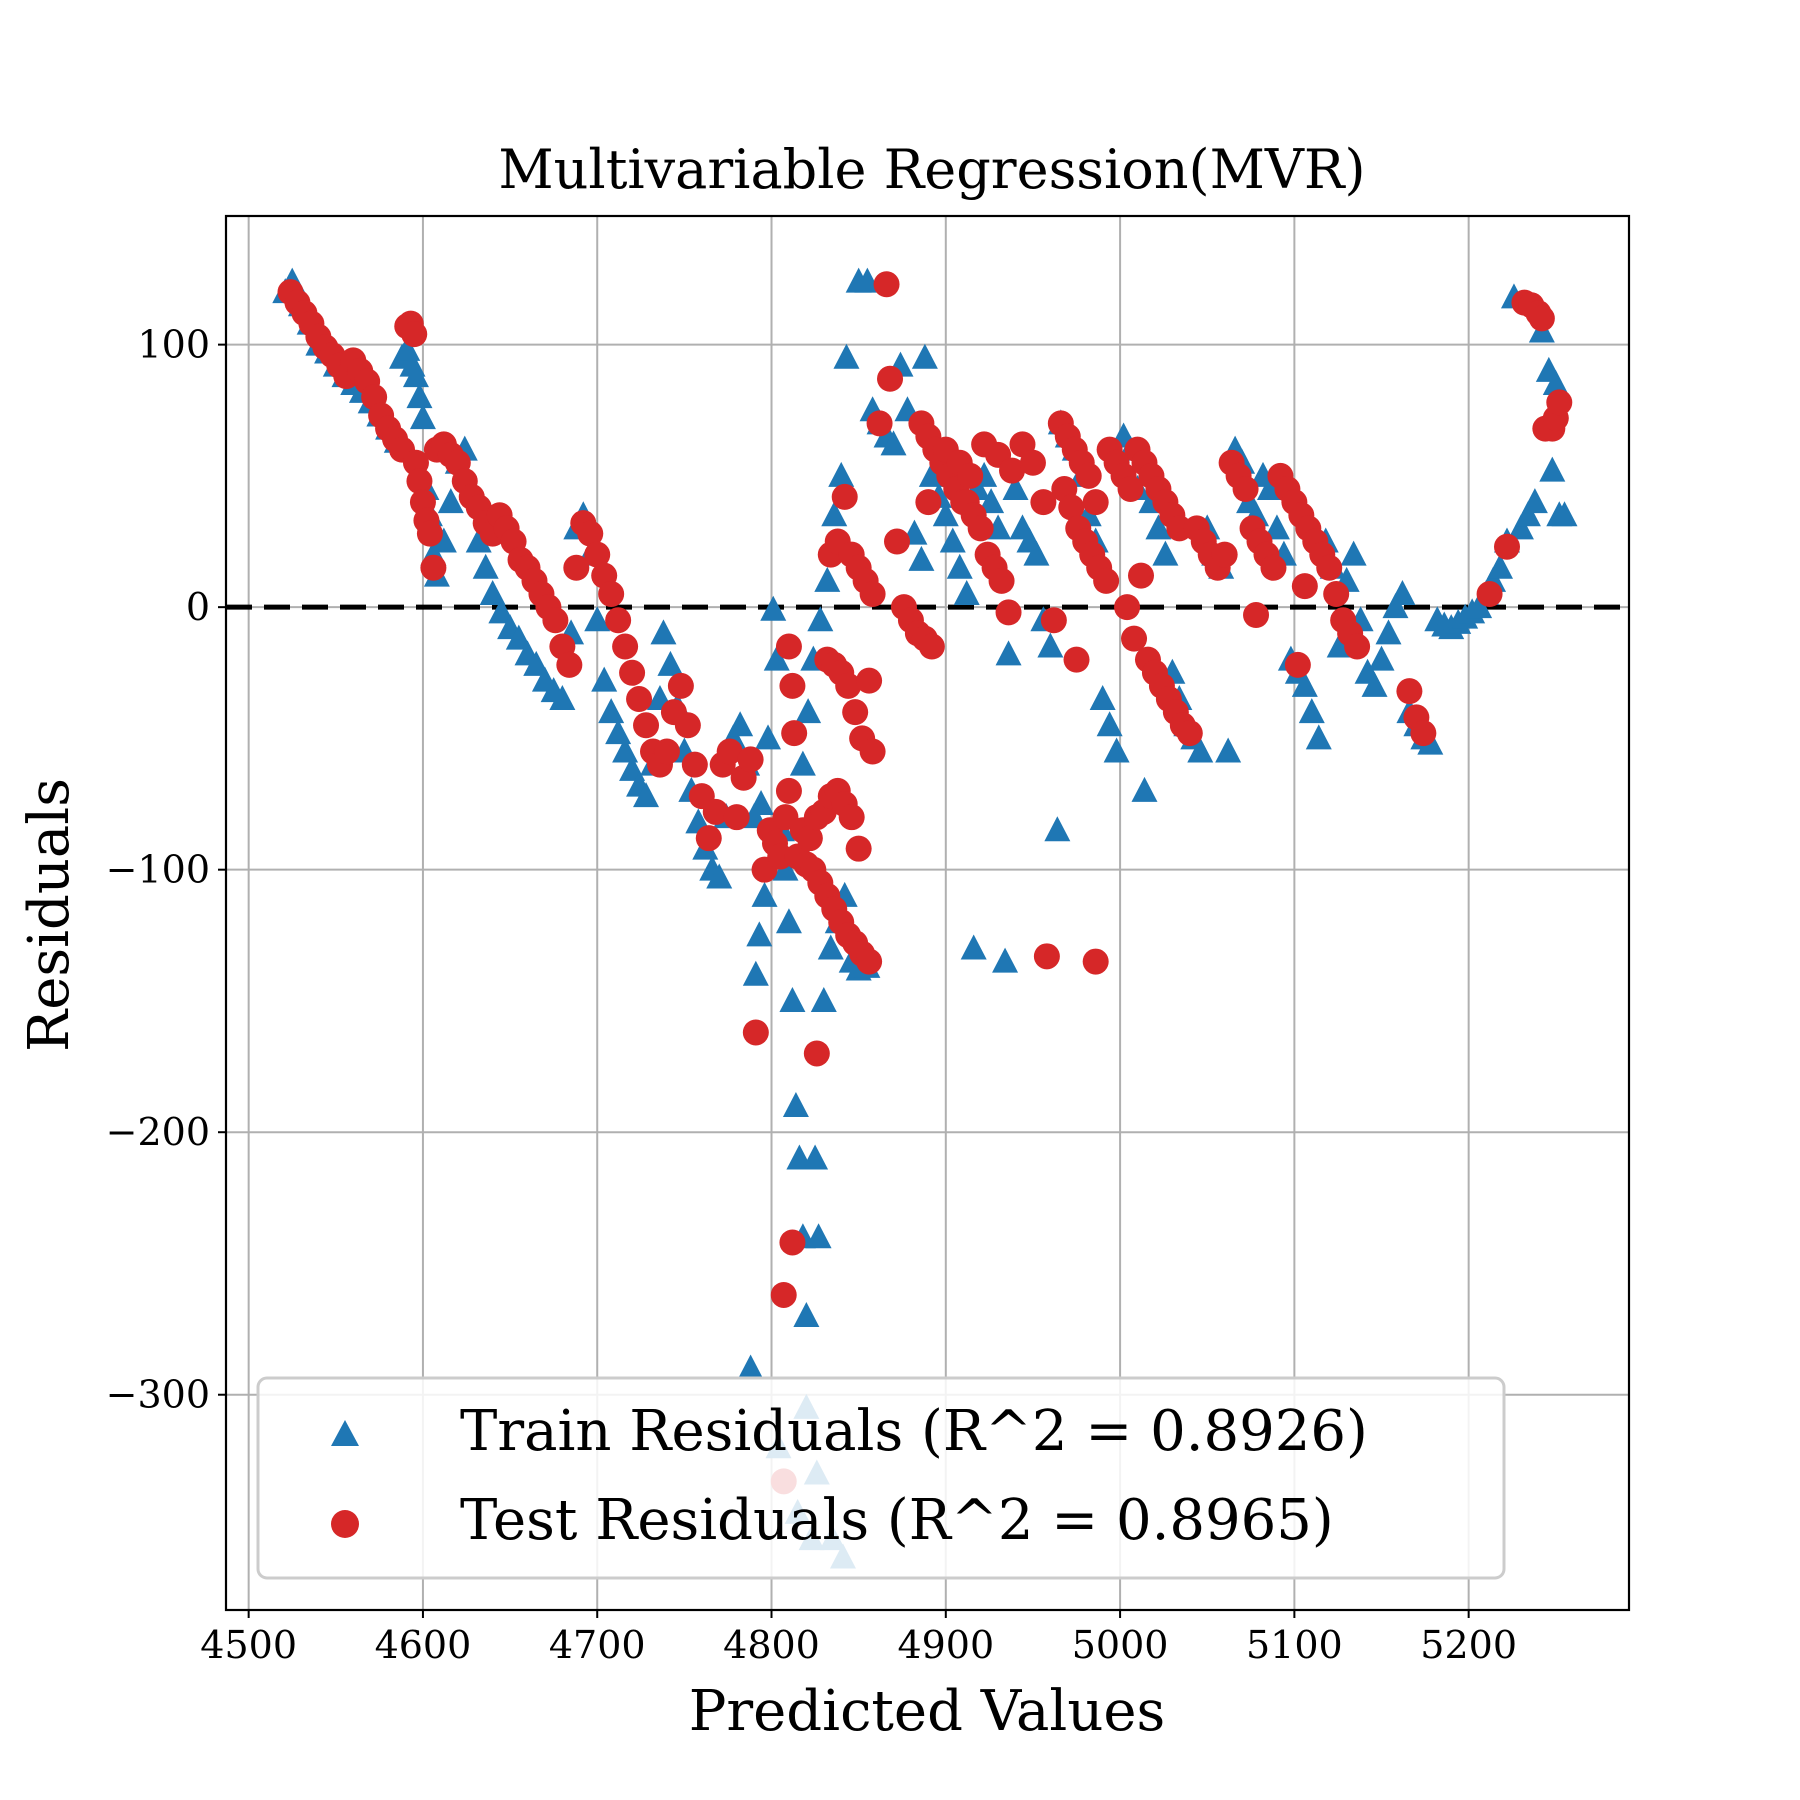  What do you see at coordinates (1294, 1645) in the screenshot?
I see `x-tick-label: 5100` at bounding box center [1294, 1645].